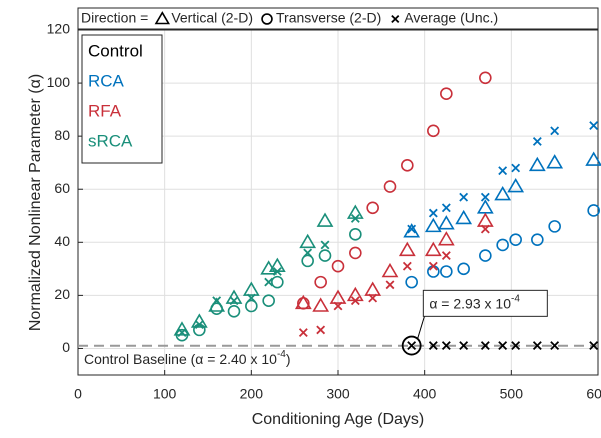 This screenshot has height=438, width=601. Describe the element at coordinates (62, 135) in the screenshot. I see `y-tick-label: 80` at that location.